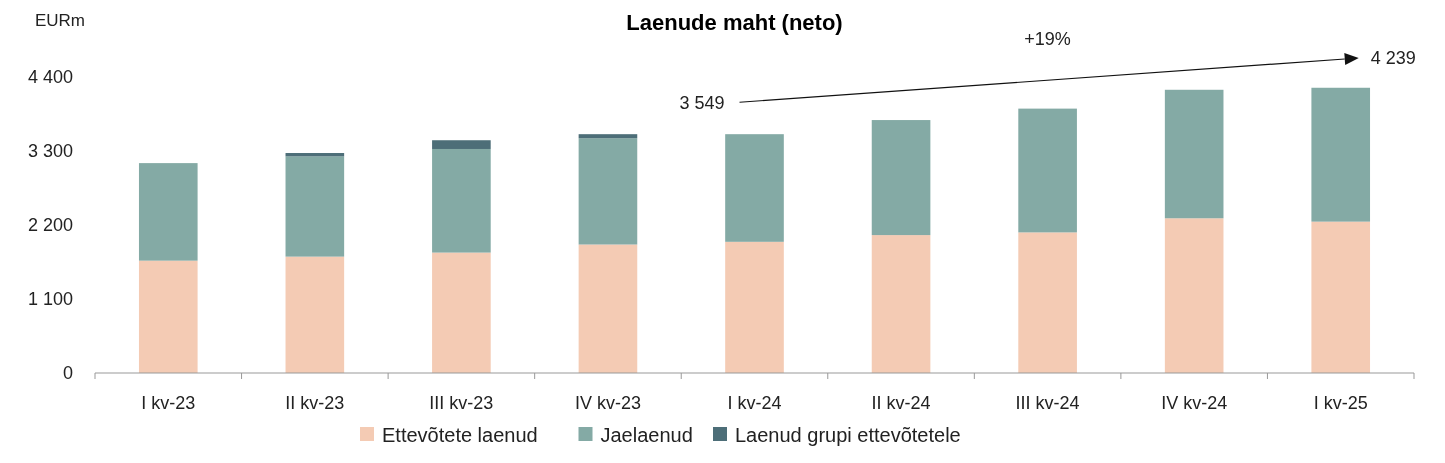  I want to click on x-tick-label: III kv-24, so click(1047, 403).